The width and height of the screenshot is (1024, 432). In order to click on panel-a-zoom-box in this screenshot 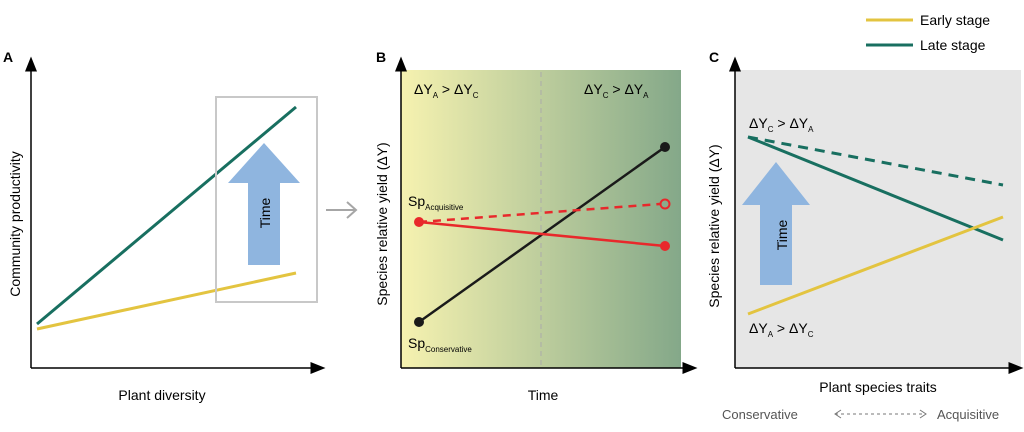, I will do `click(266, 199)`.